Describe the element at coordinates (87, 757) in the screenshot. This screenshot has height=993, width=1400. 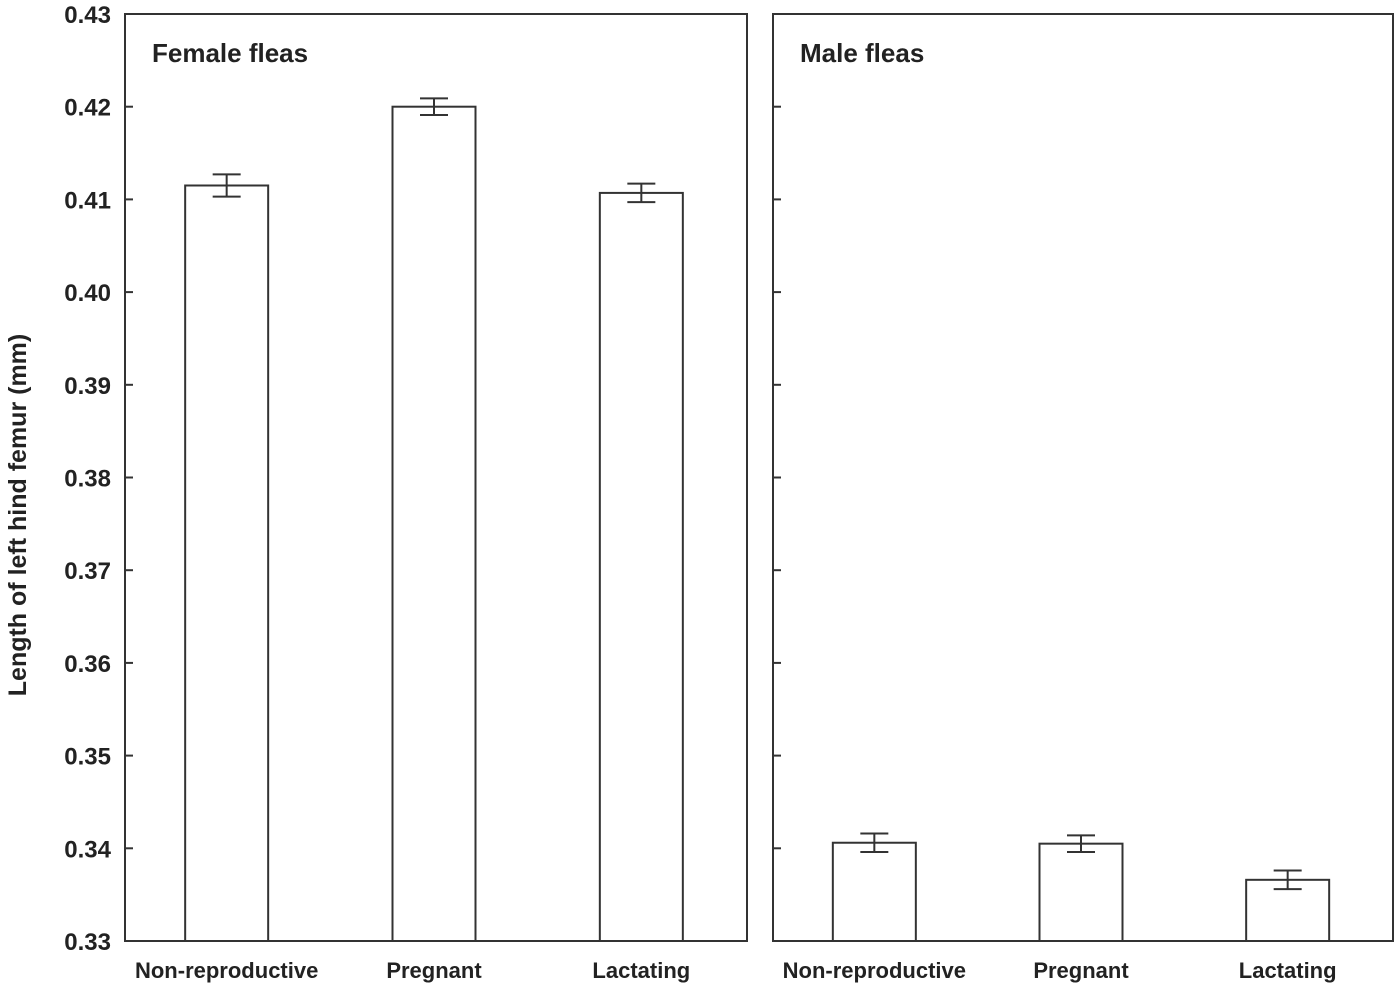
I see `y-tick-label: 0.35` at that location.